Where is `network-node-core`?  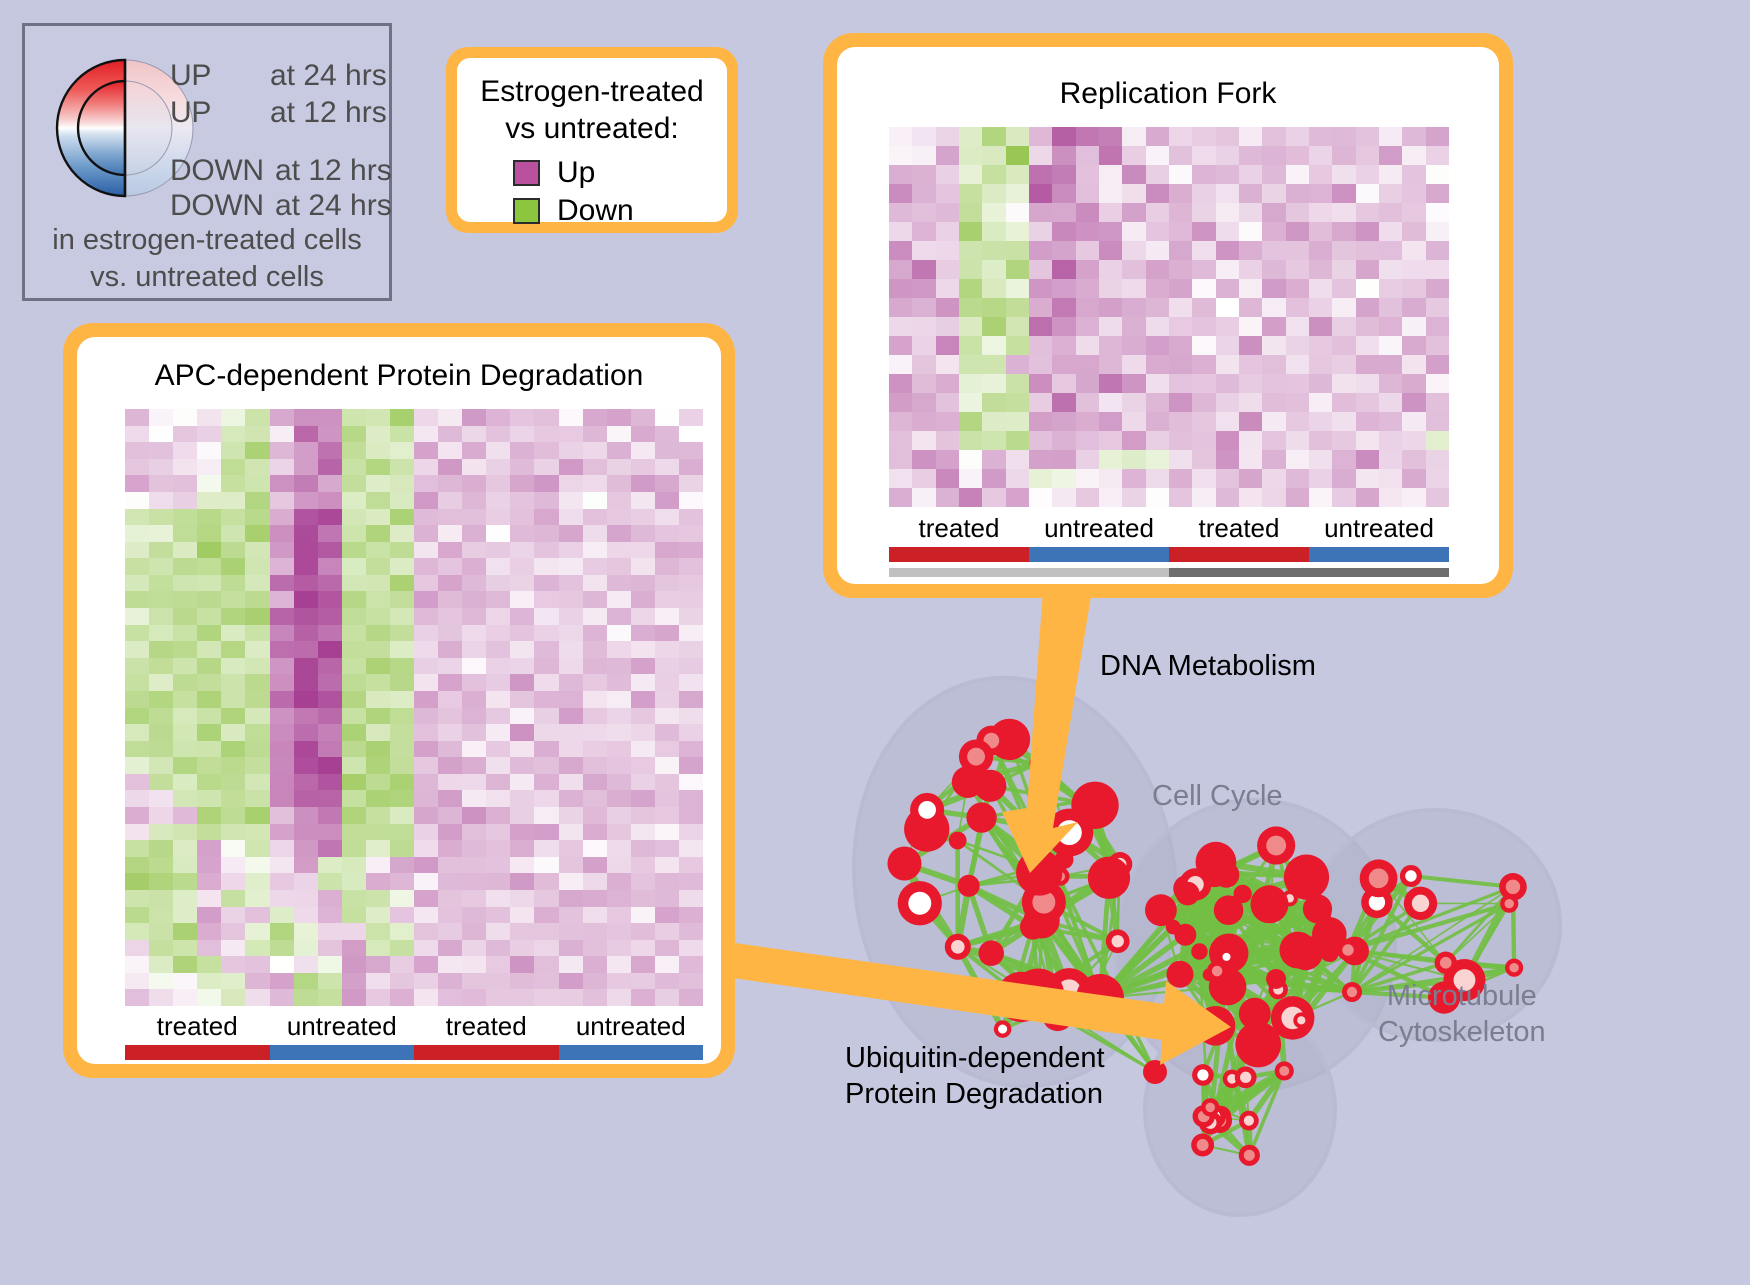 network-node-core is located at coordinates (927, 810).